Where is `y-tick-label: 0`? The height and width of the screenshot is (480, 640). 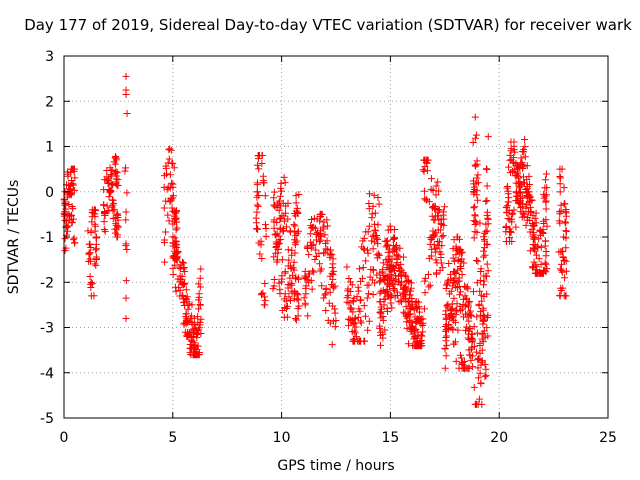
y-tick-label: 0 is located at coordinates (49, 193).